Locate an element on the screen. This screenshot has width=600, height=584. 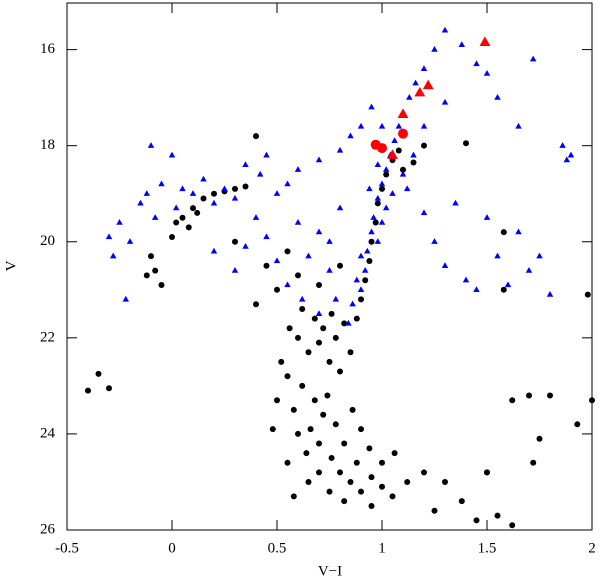
y-axis-label: V is located at coordinates (11, 265).